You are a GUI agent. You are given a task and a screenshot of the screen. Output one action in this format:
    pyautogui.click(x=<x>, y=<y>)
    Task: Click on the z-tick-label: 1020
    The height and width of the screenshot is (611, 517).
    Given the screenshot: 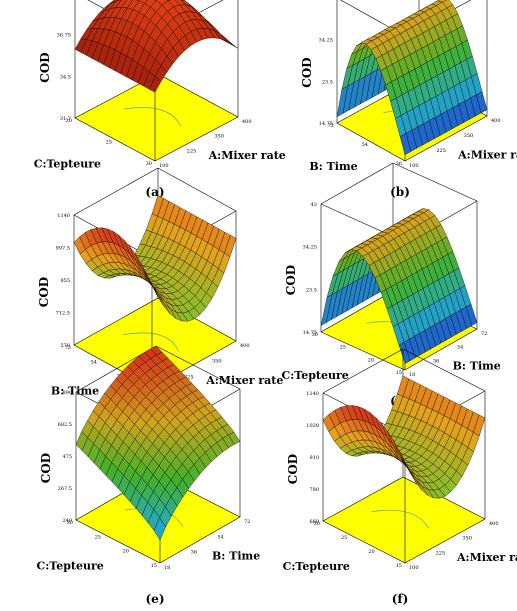 What is the action you would take?
    pyautogui.click(x=312, y=426)
    